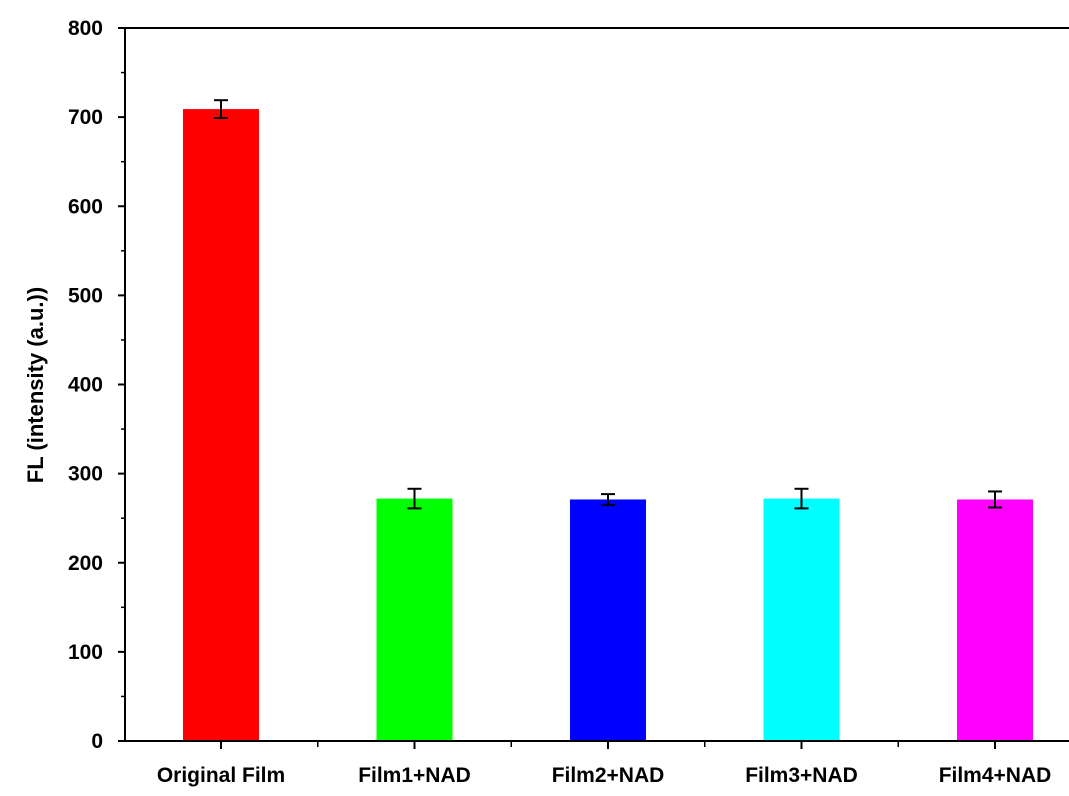  What do you see at coordinates (85, 652) in the screenshot?
I see `y-tick-label: 100` at bounding box center [85, 652].